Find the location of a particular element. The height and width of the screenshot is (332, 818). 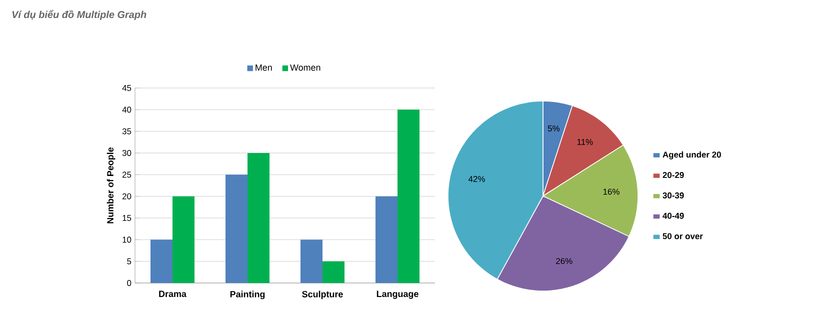

legend-label: 50 or over is located at coordinates (682, 236).